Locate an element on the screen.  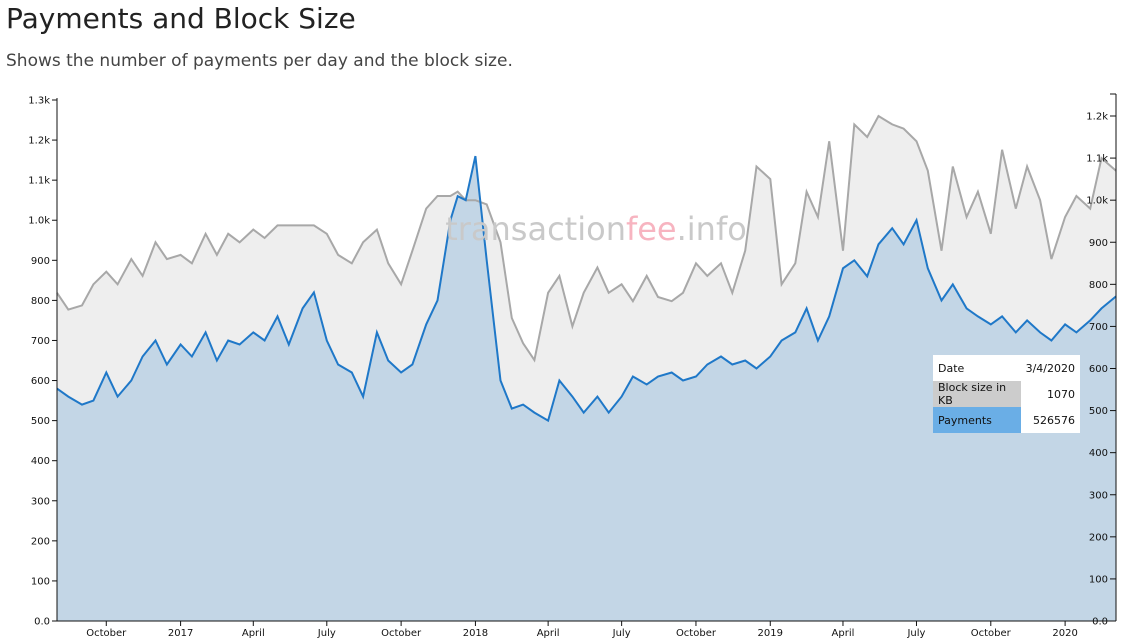
tooltip-row-payments: Payments 526576 is located at coordinates (1006, 420).